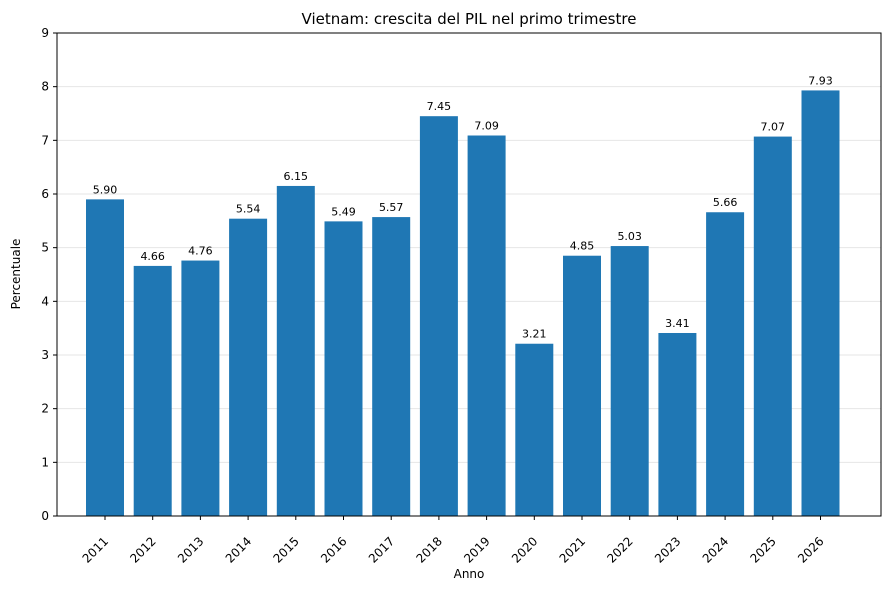  What do you see at coordinates (667, 549) in the screenshot?
I see `x-tick-label-2023: 2023` at bounding box center [667, 549].